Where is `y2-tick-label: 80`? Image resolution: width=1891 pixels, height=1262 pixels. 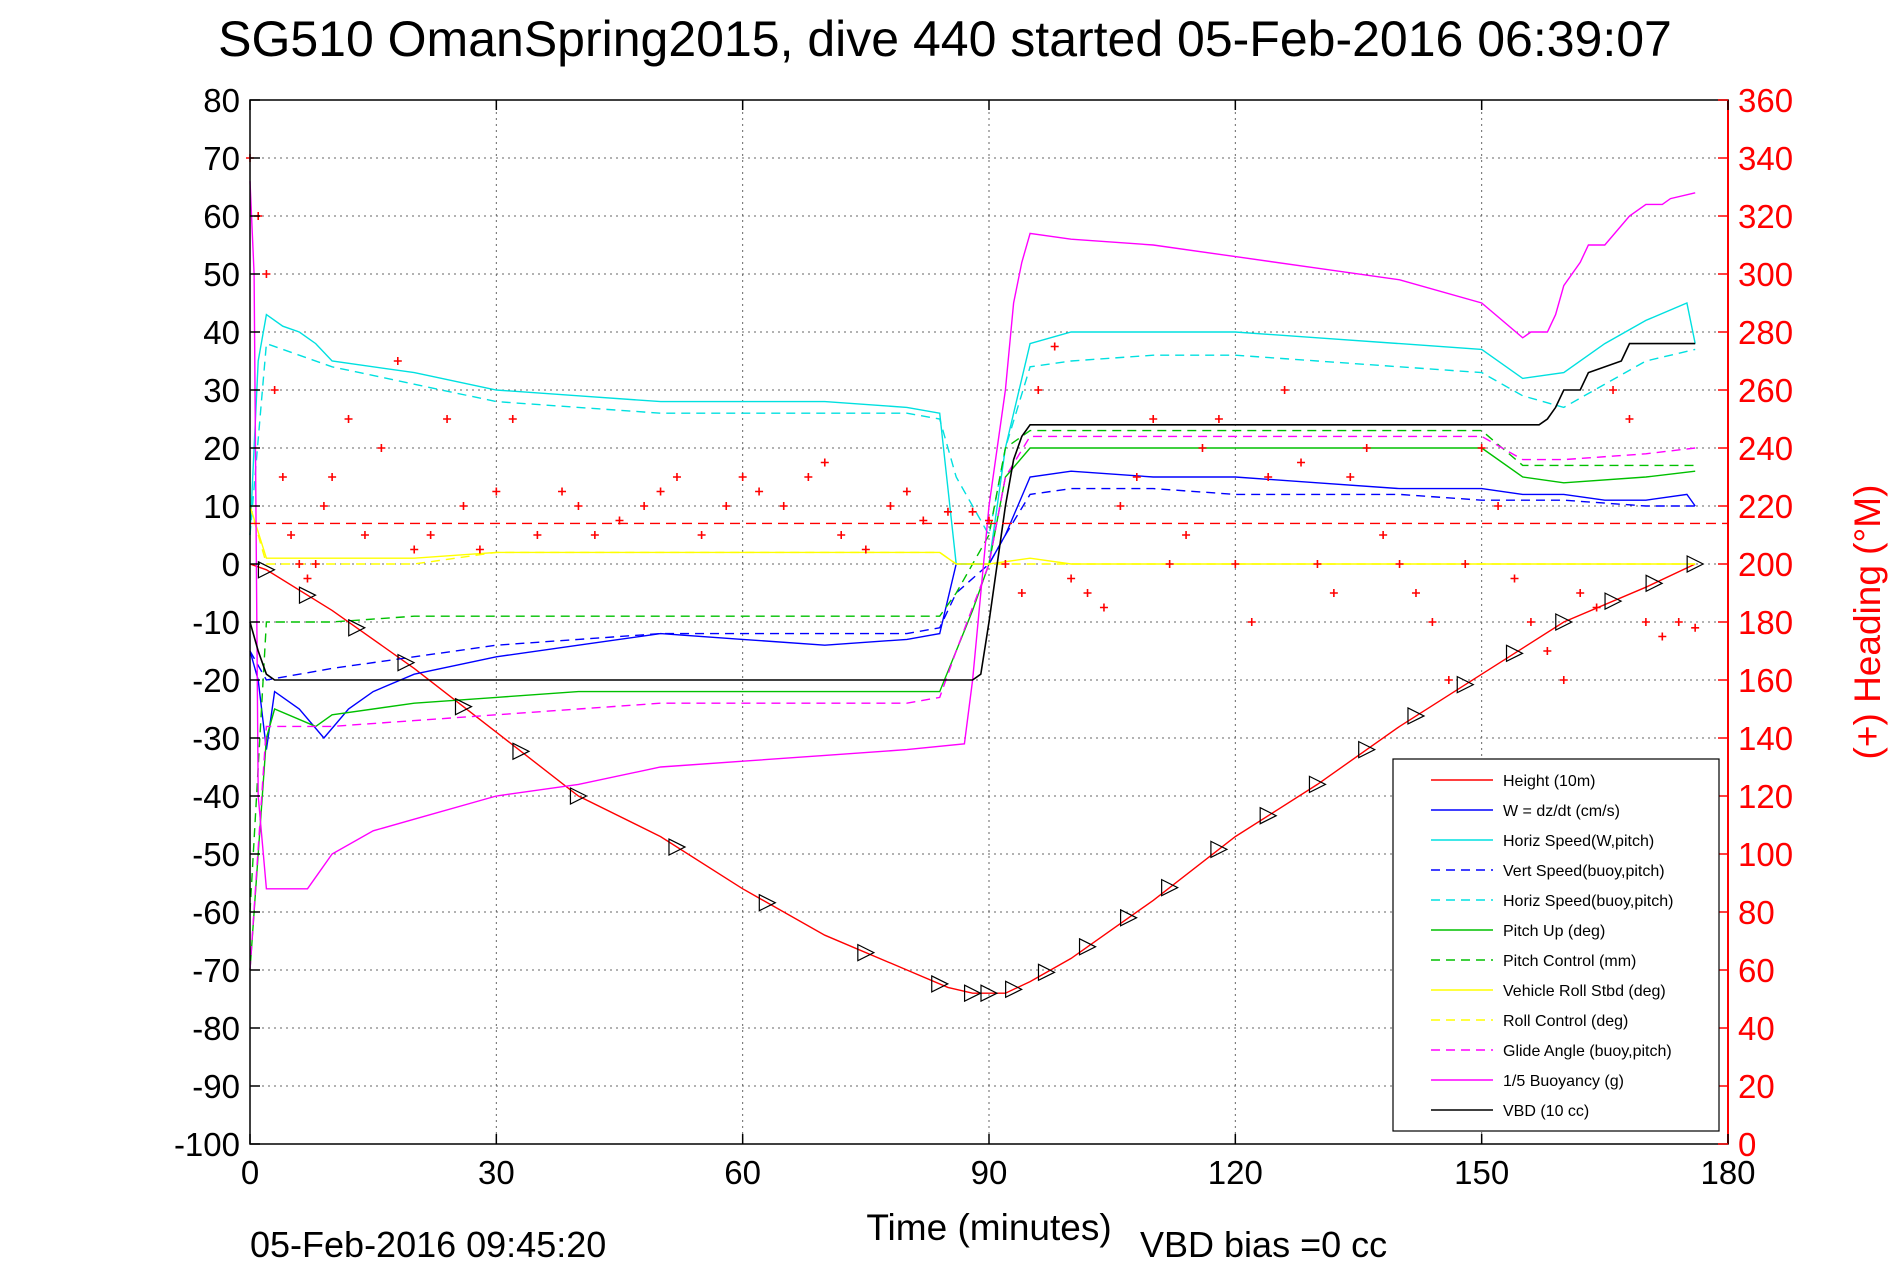
y2-tick-label: 80 is located at coordinates (1756, 912).